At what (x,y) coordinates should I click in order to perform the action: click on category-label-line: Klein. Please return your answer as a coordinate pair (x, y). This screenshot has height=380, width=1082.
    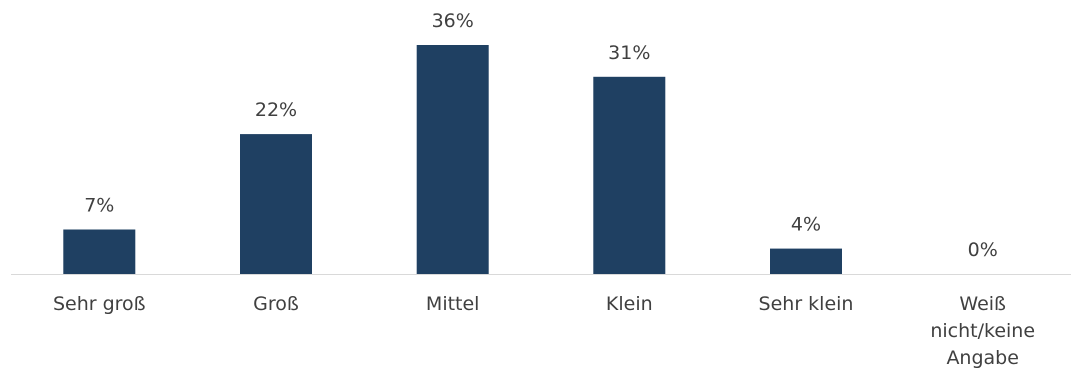
    Looking at the image, I should click on (629, 304).